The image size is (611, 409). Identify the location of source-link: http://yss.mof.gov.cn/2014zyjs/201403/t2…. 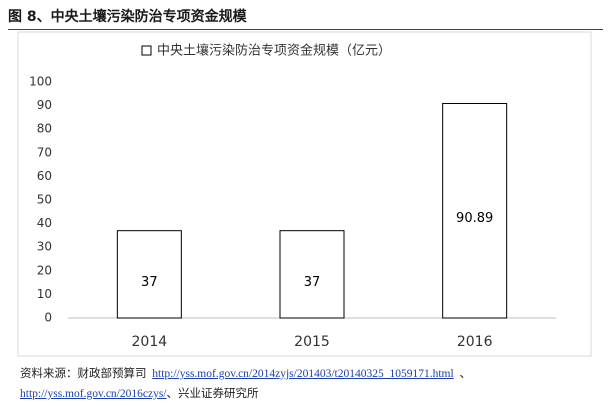
(303, 374).